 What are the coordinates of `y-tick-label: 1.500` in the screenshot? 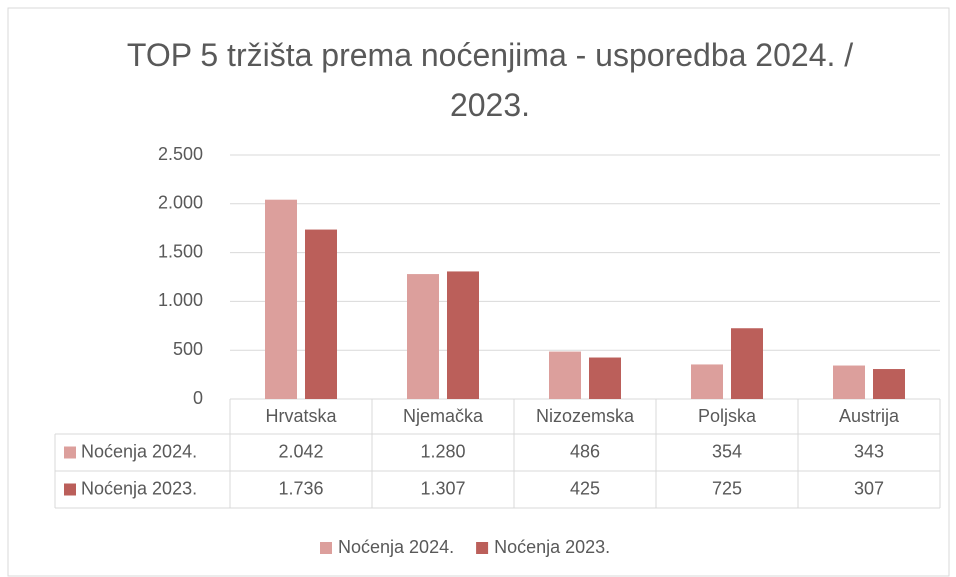 It's located at (180, 251).